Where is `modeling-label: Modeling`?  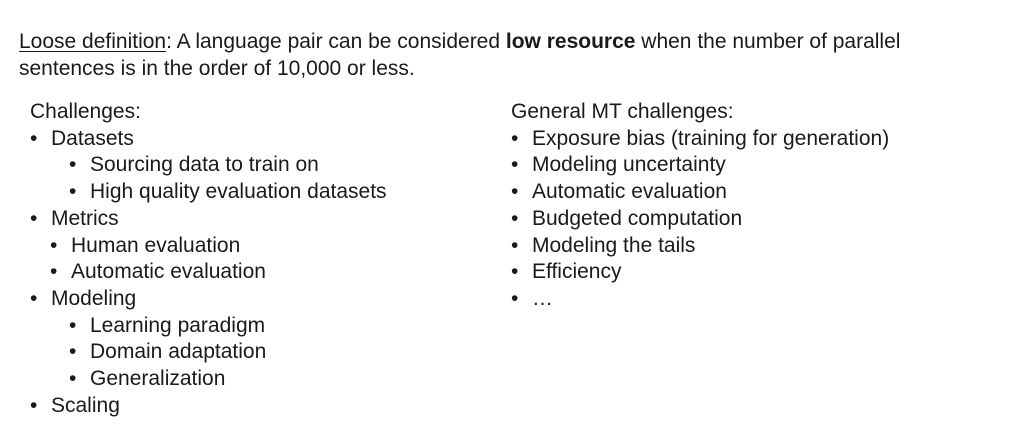
modeling-label: Modeling is located at coordinates (94, 298).